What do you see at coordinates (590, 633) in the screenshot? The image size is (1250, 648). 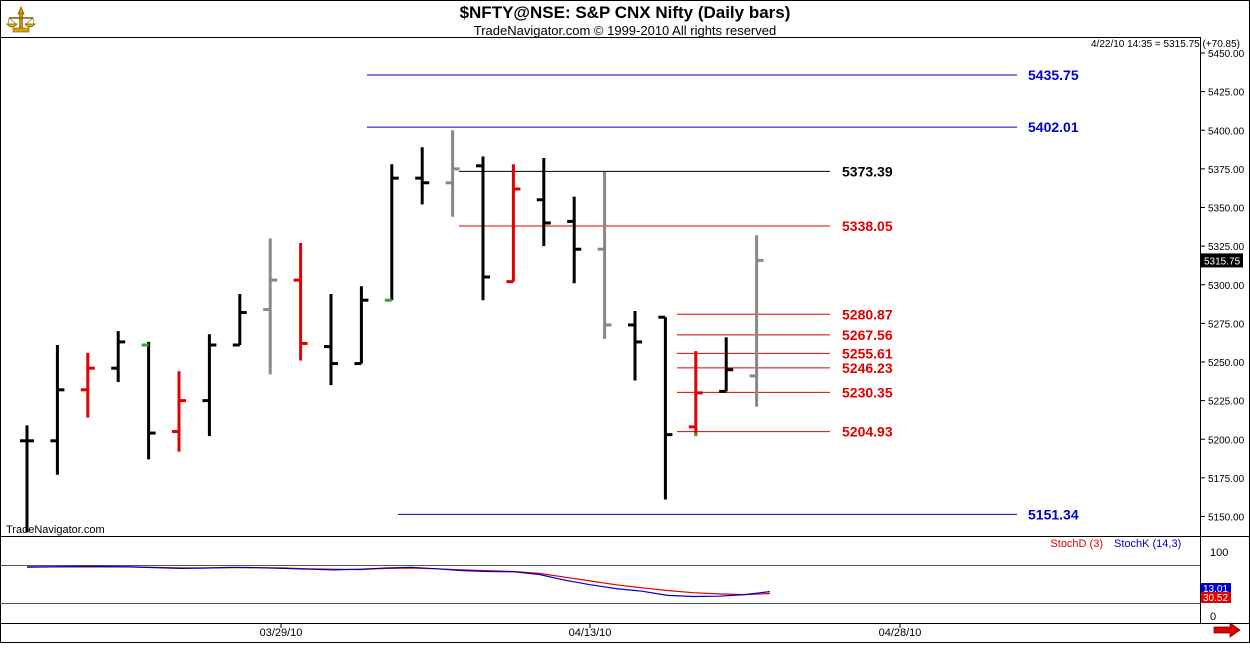 I see `date-label: 04/13/10` at bounding box center [590, 633].